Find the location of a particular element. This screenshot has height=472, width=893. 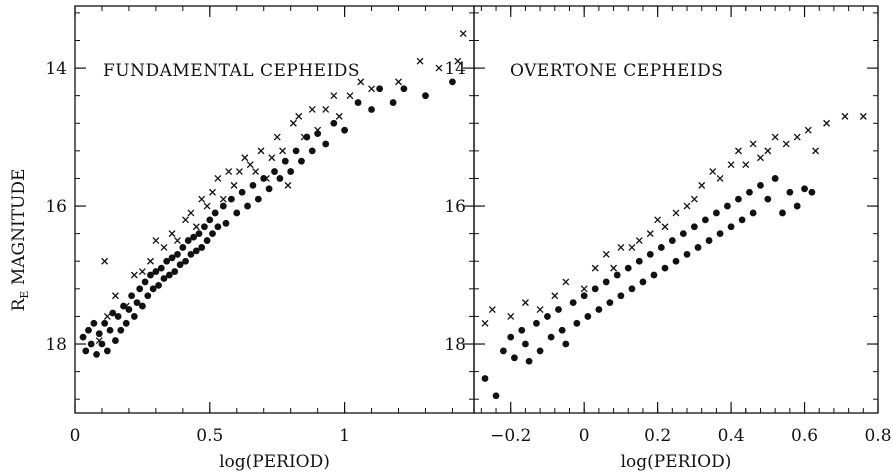

x-tick-label: 0.8 is located at coordinates (877, 436).